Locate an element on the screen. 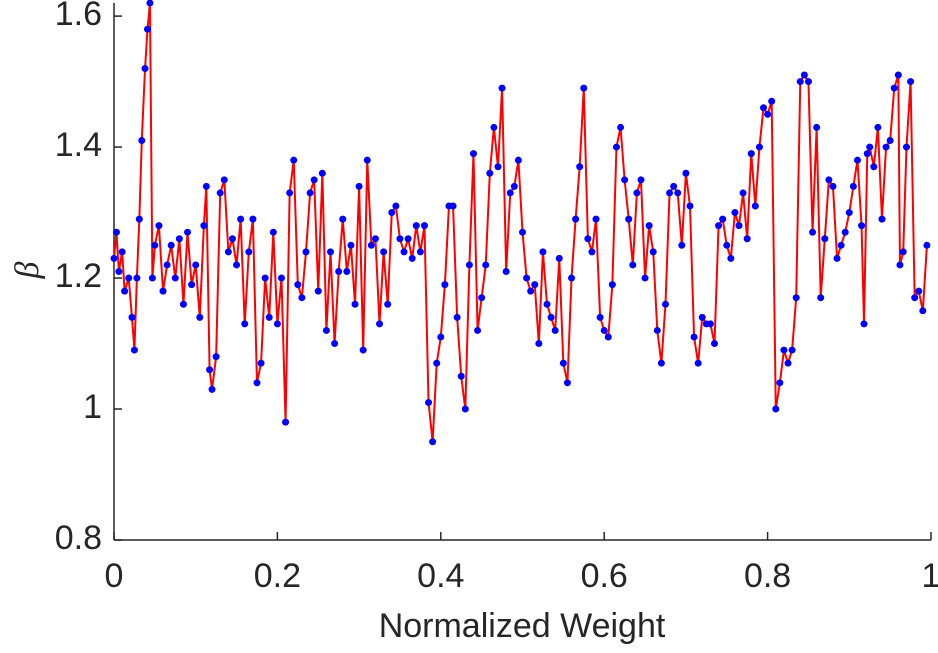  y-tick-label: 1.2 is located at coordinates (78, 276).